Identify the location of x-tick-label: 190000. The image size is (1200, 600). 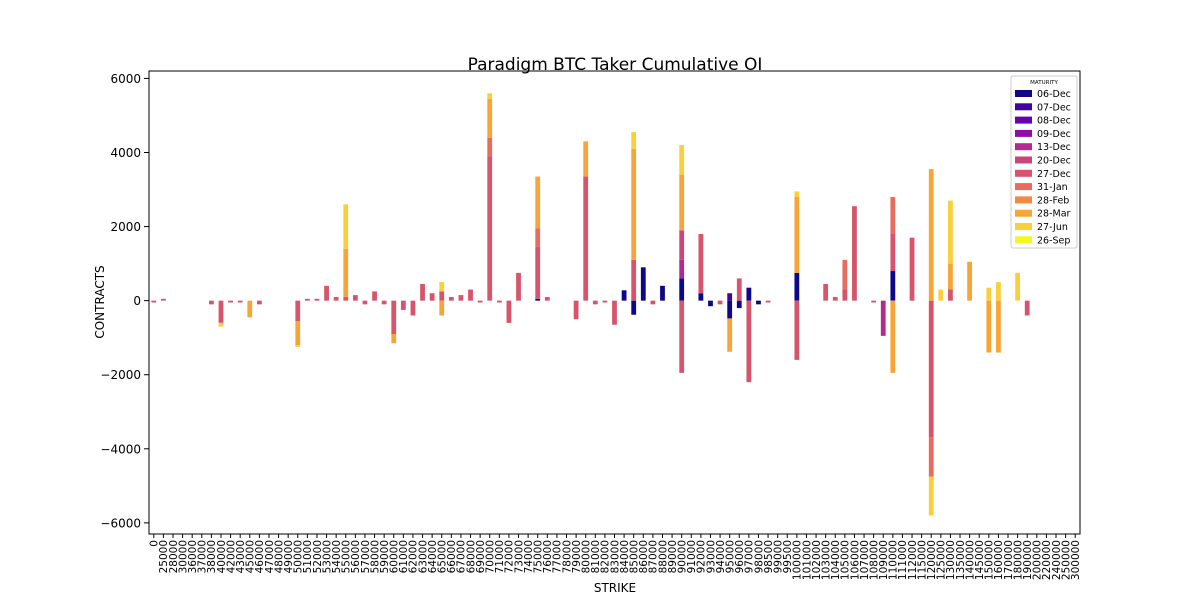
(1028, 560).